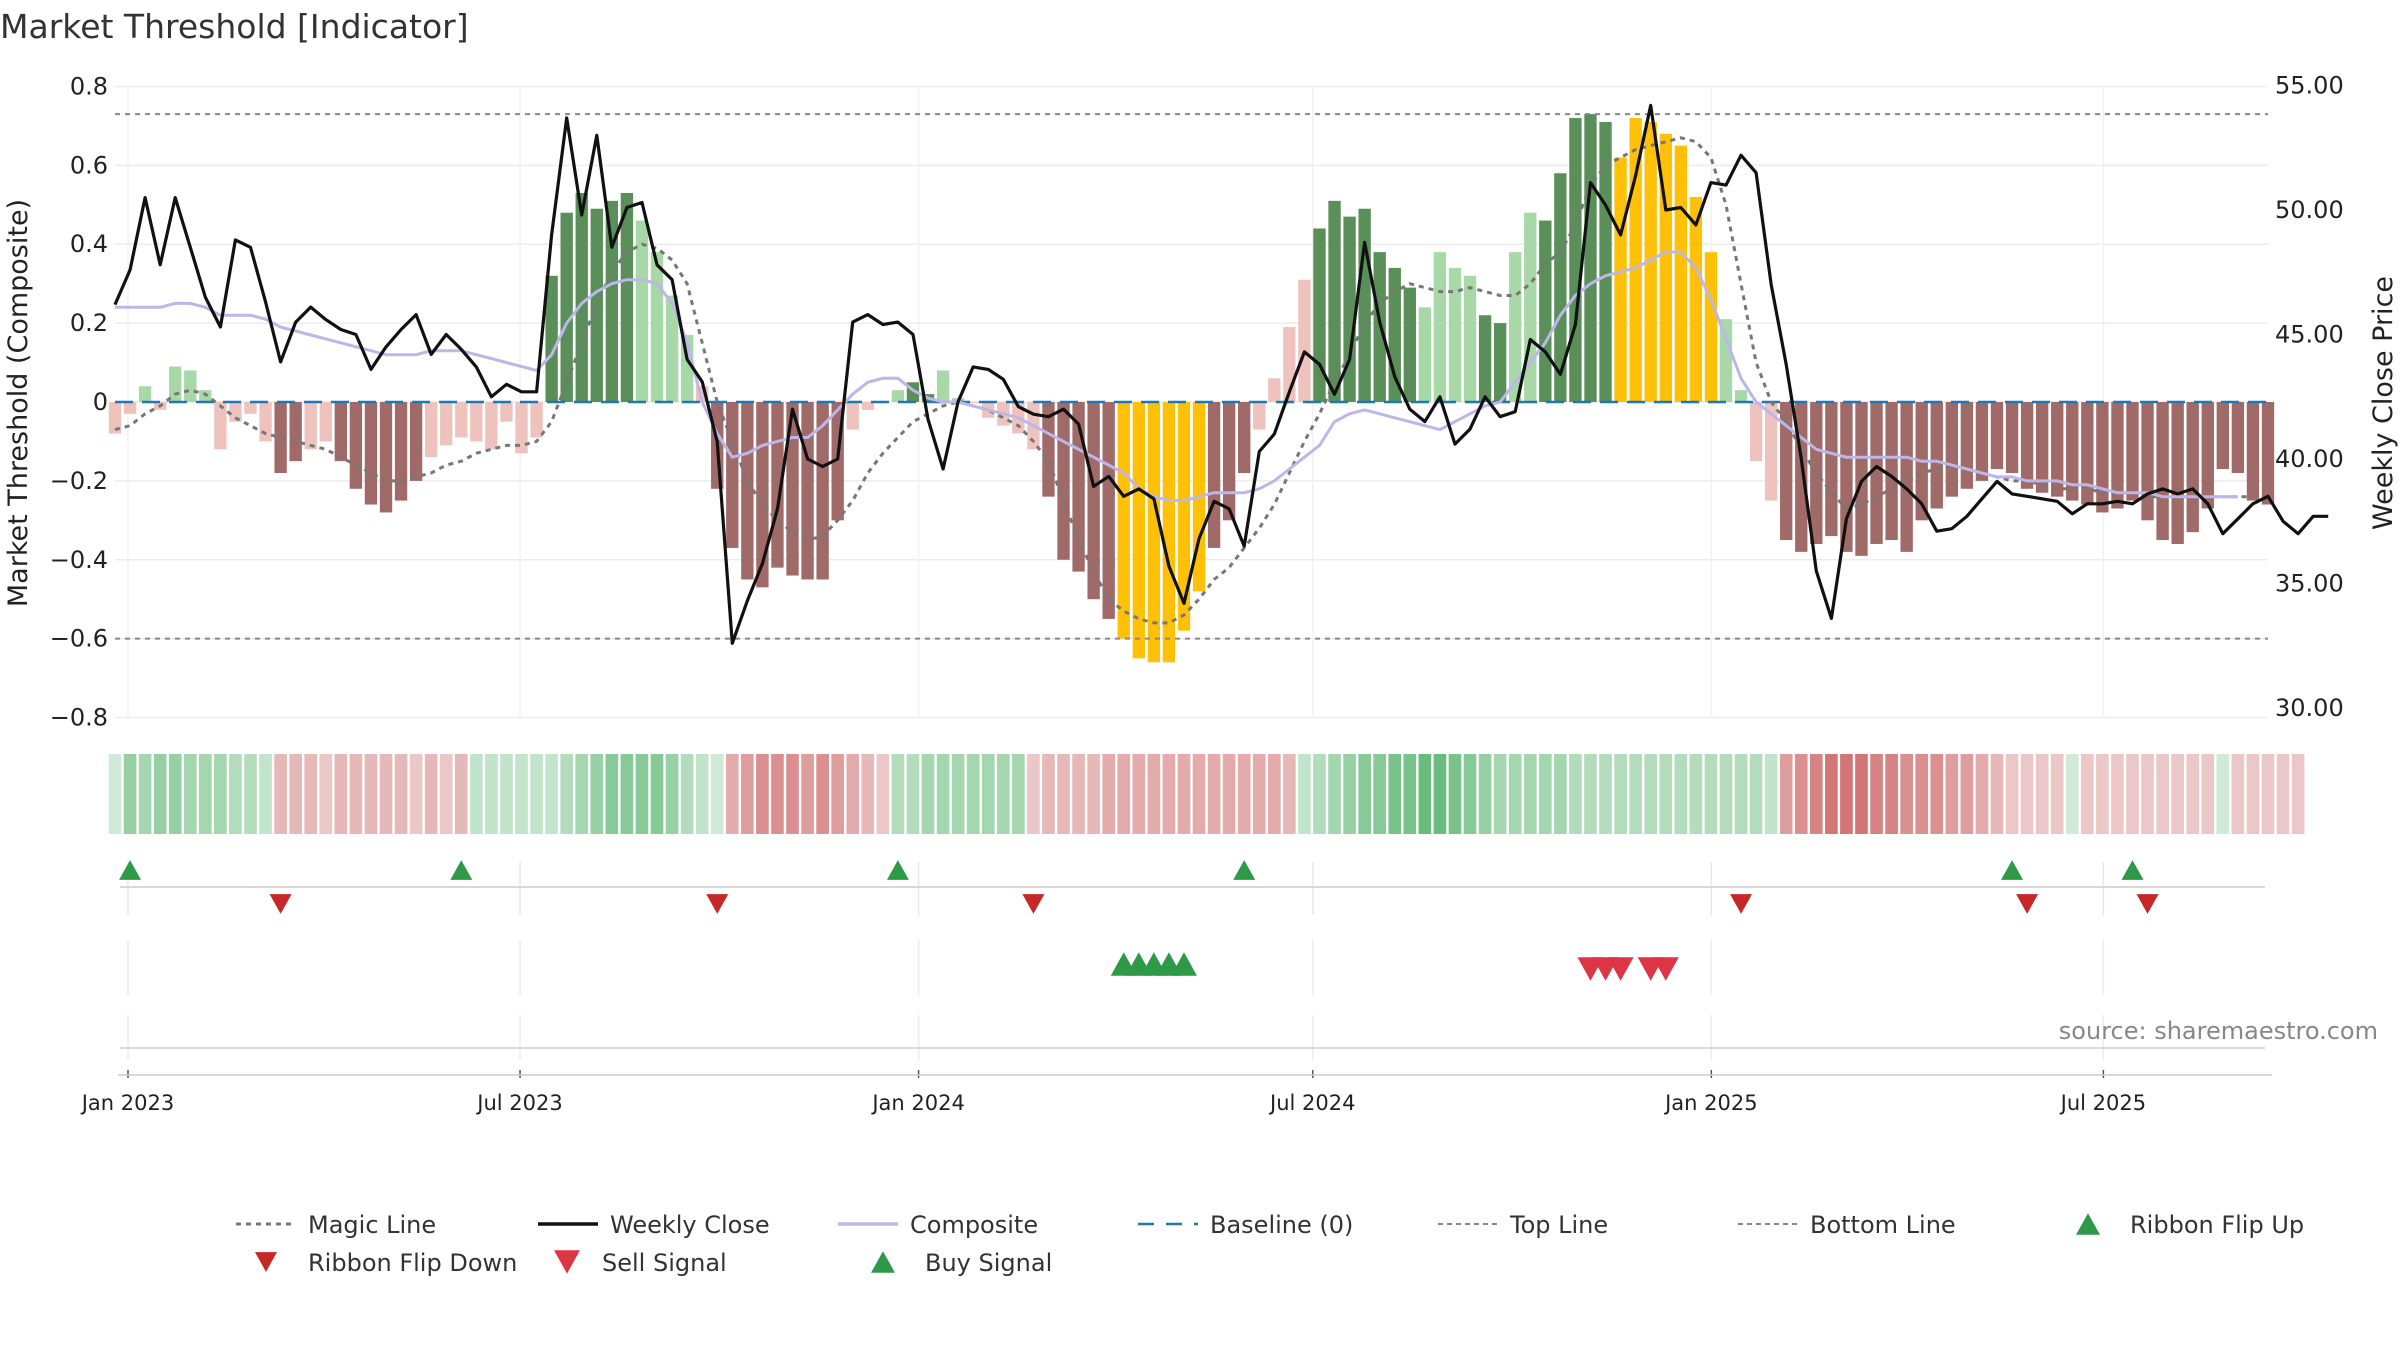 The height and width of the screenshot is (1350, 2400). Describe the element at coordinates (89, 323) in the screenshot. I see `left-tick-label: 0.2` at that location.